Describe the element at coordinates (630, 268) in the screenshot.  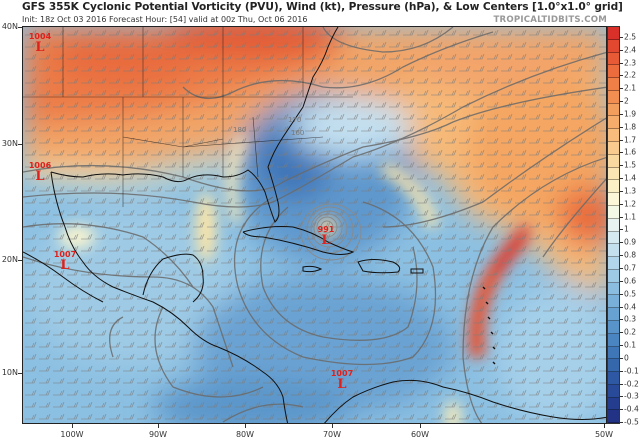
I see `colorbar-tick-label: 0.7` at that location.